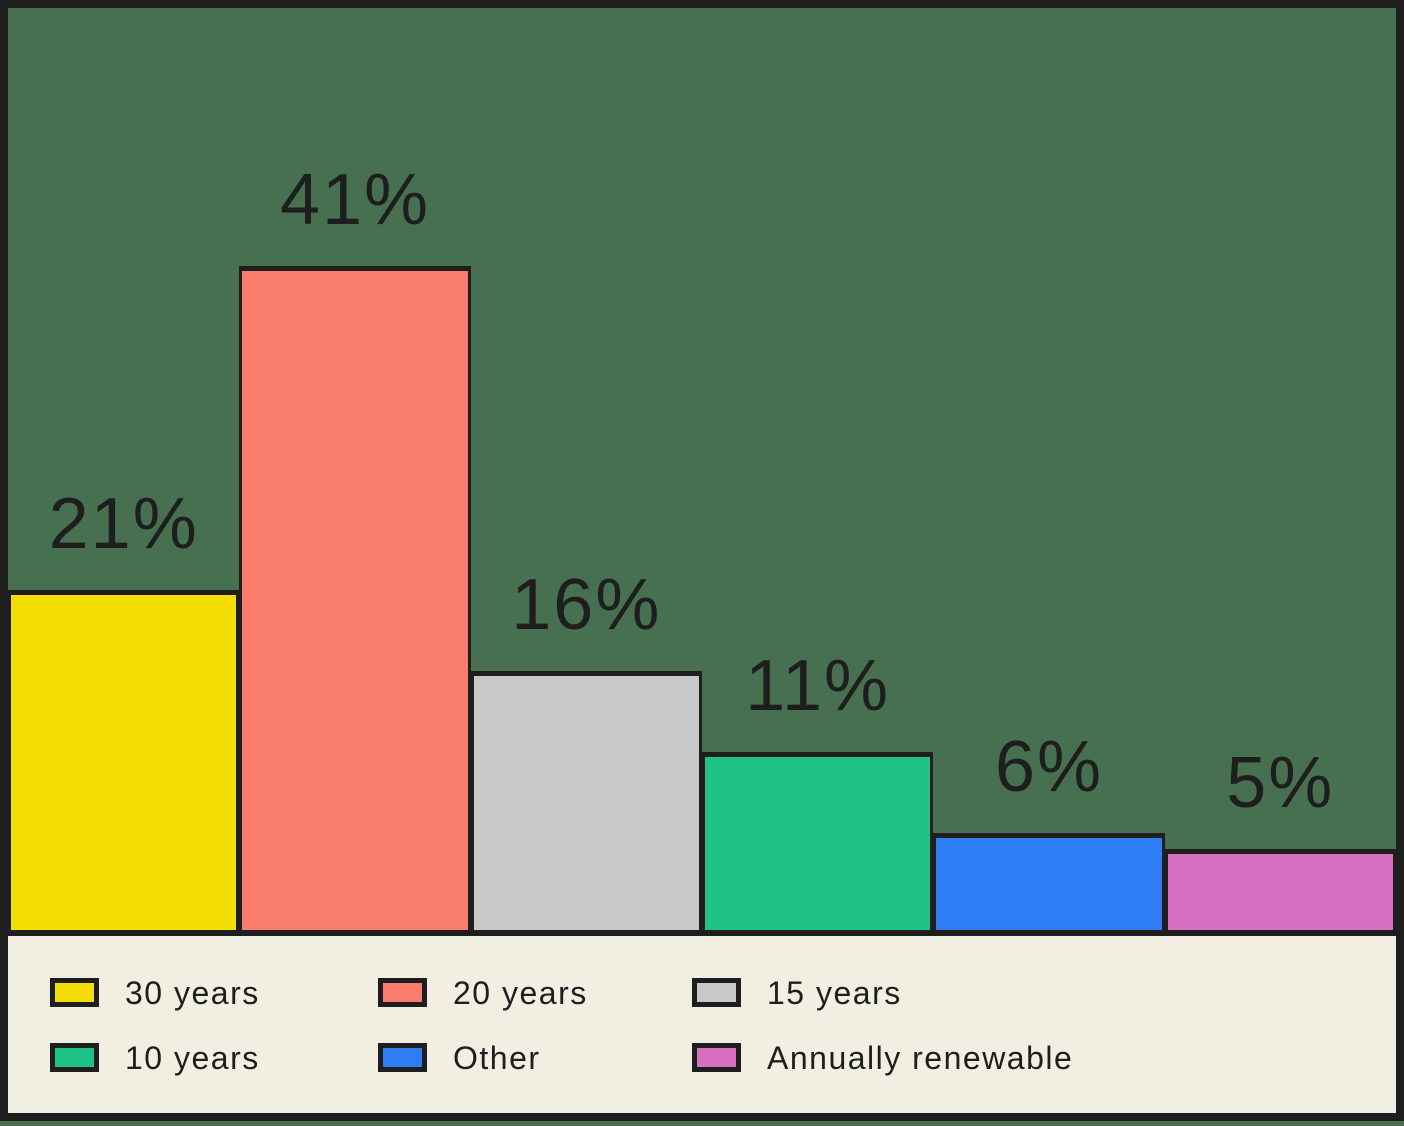 Image resolution: width=1404 pixels, height=1126 pixels. I want to click on bar-value-label: 6%, so click(1048, 767).